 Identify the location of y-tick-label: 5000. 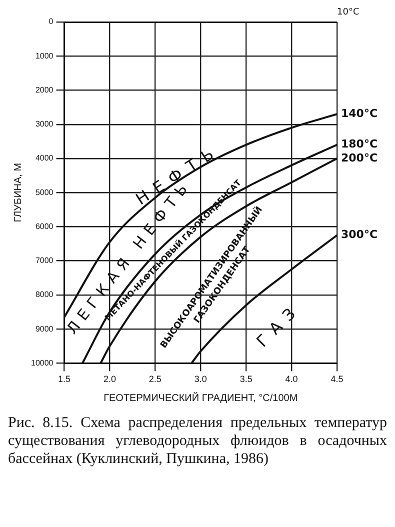
(44, 192).